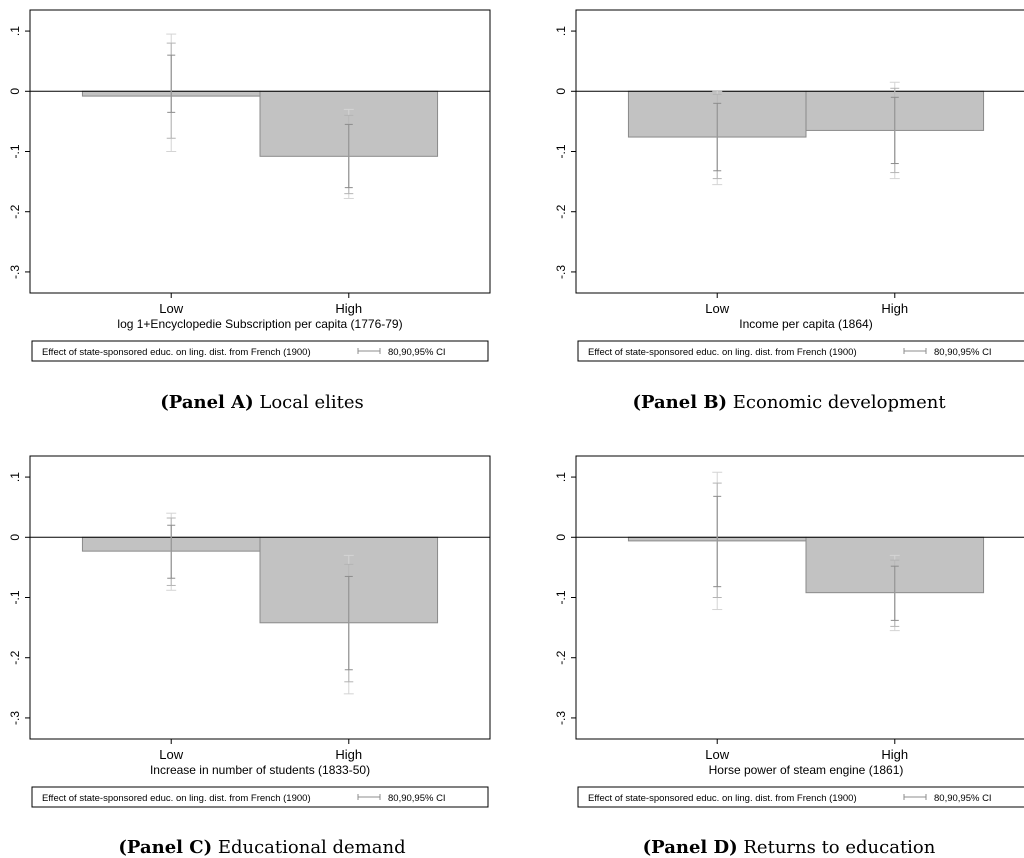  I want to click on panel-d-caption: (Panel D) Returns to education, so click(789, 847).